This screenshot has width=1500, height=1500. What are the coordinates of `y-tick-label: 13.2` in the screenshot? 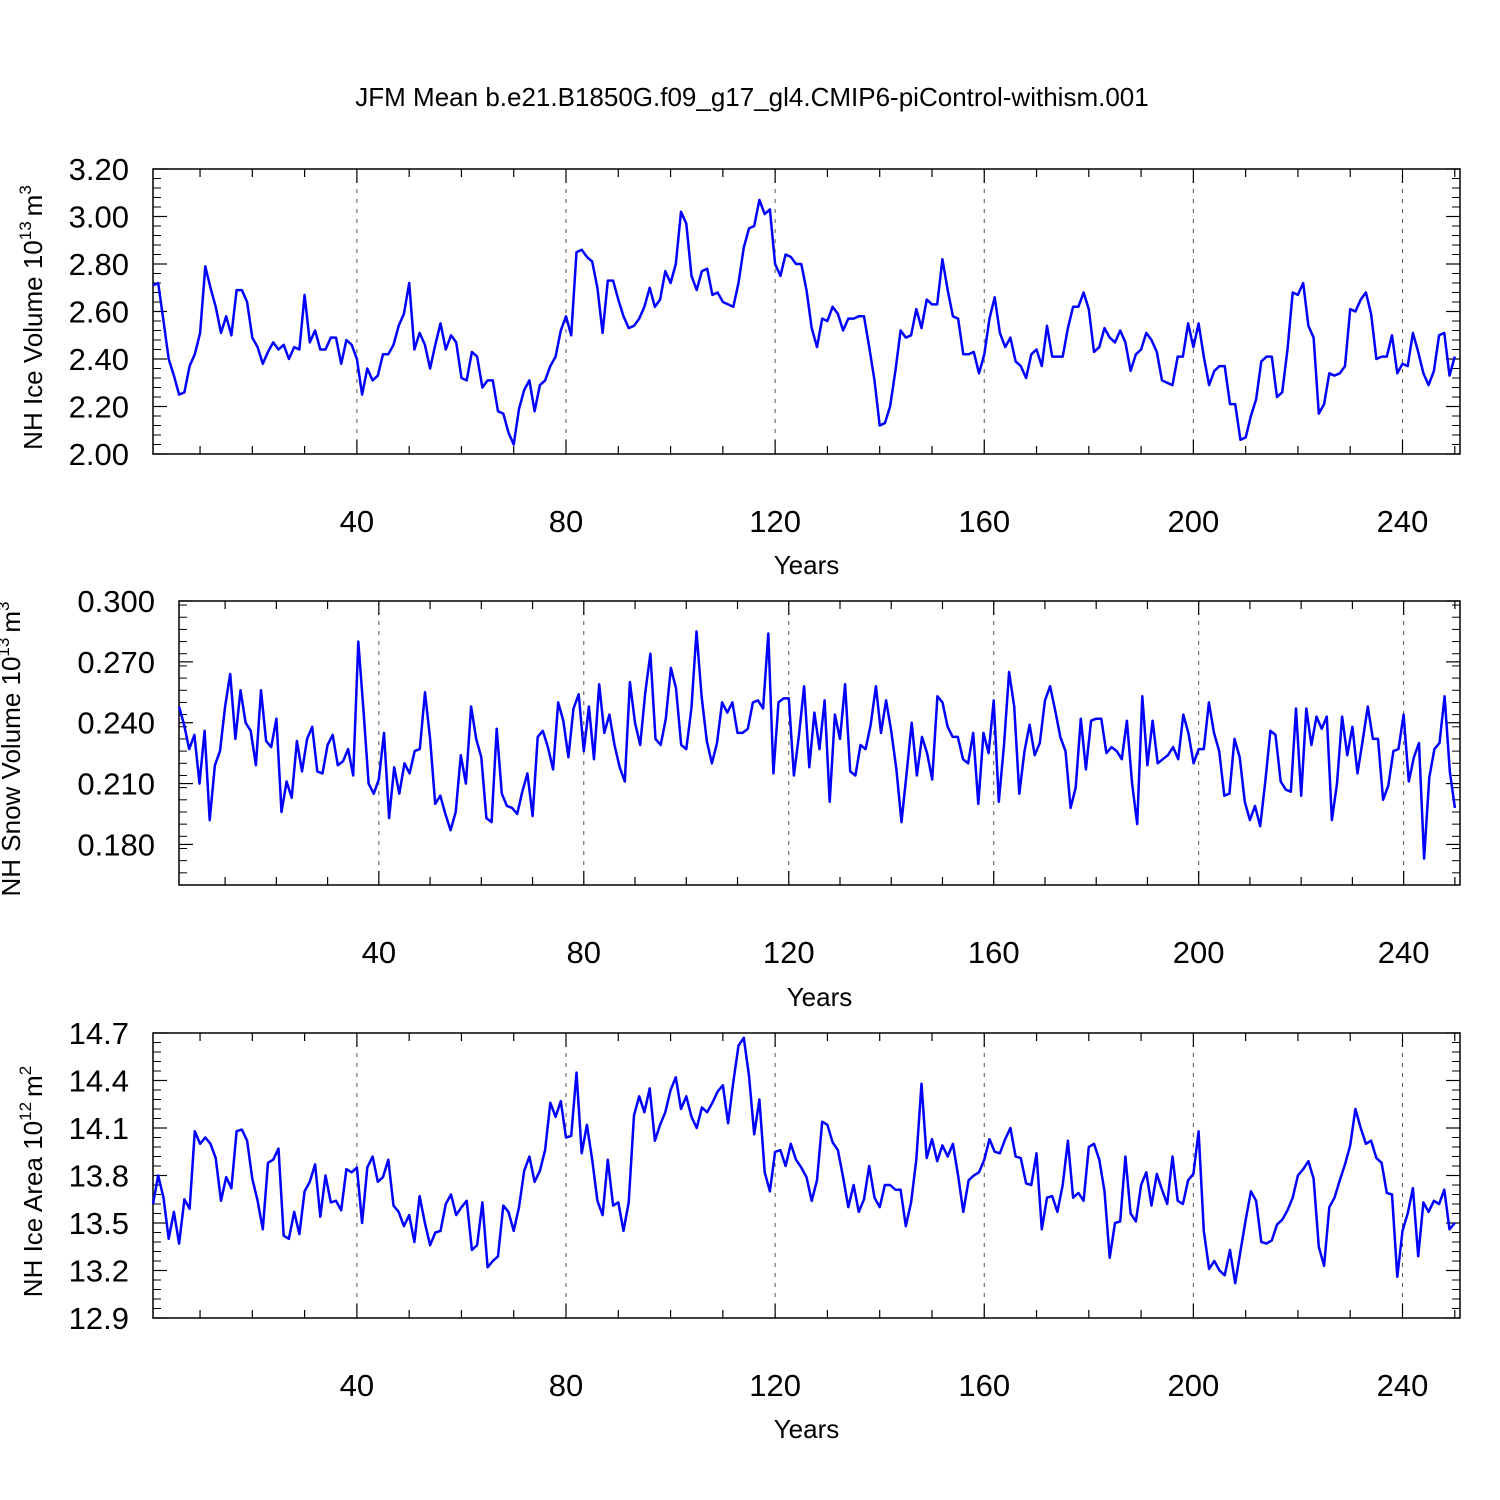 It's located at (99, 1271).